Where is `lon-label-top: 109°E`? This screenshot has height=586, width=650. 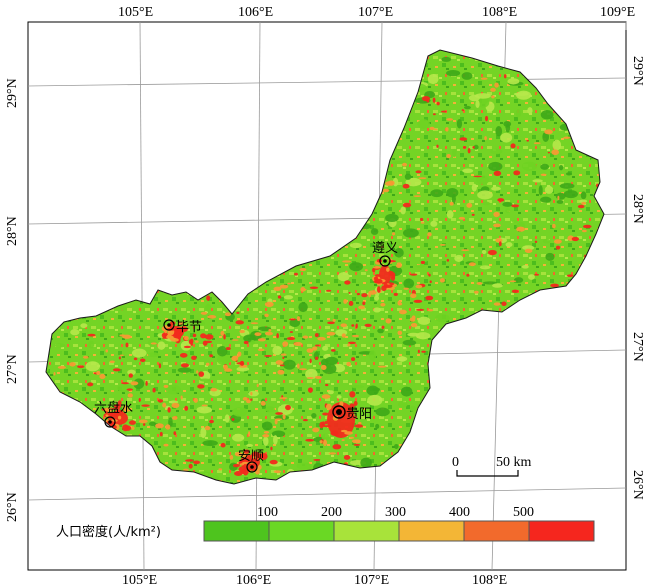
lon-label-top: 109°E is located at coordinates (617, 12).